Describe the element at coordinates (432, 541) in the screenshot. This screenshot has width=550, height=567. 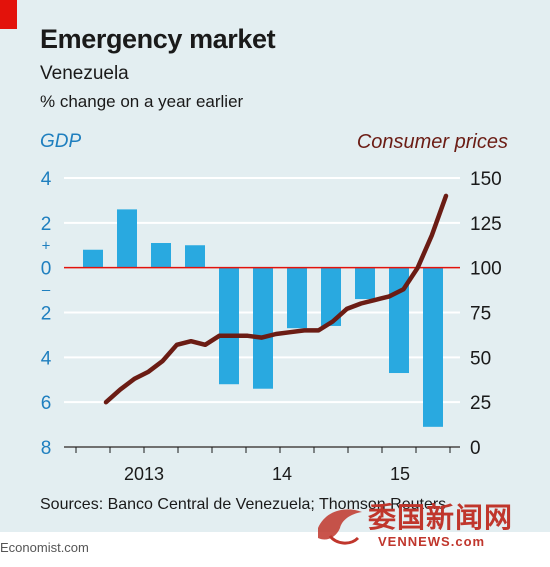
I see `watermark-site-text: VENNEWS.com` at that location.